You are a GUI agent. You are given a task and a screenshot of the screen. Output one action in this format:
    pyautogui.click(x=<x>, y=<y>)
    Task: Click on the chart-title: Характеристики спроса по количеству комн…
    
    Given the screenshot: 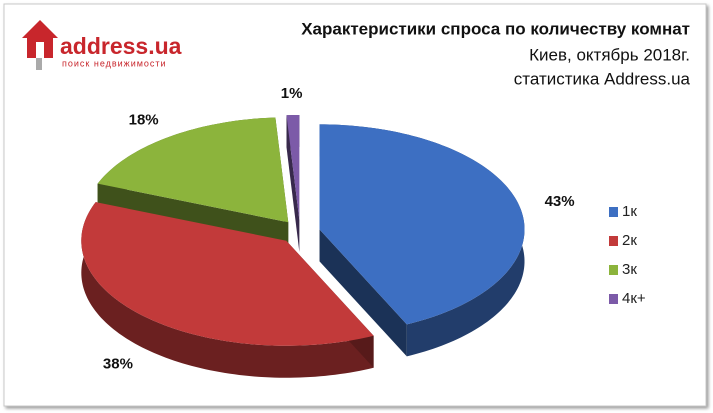 What is the action you would take?
    pyautogui.click(x=495, y=28)
    